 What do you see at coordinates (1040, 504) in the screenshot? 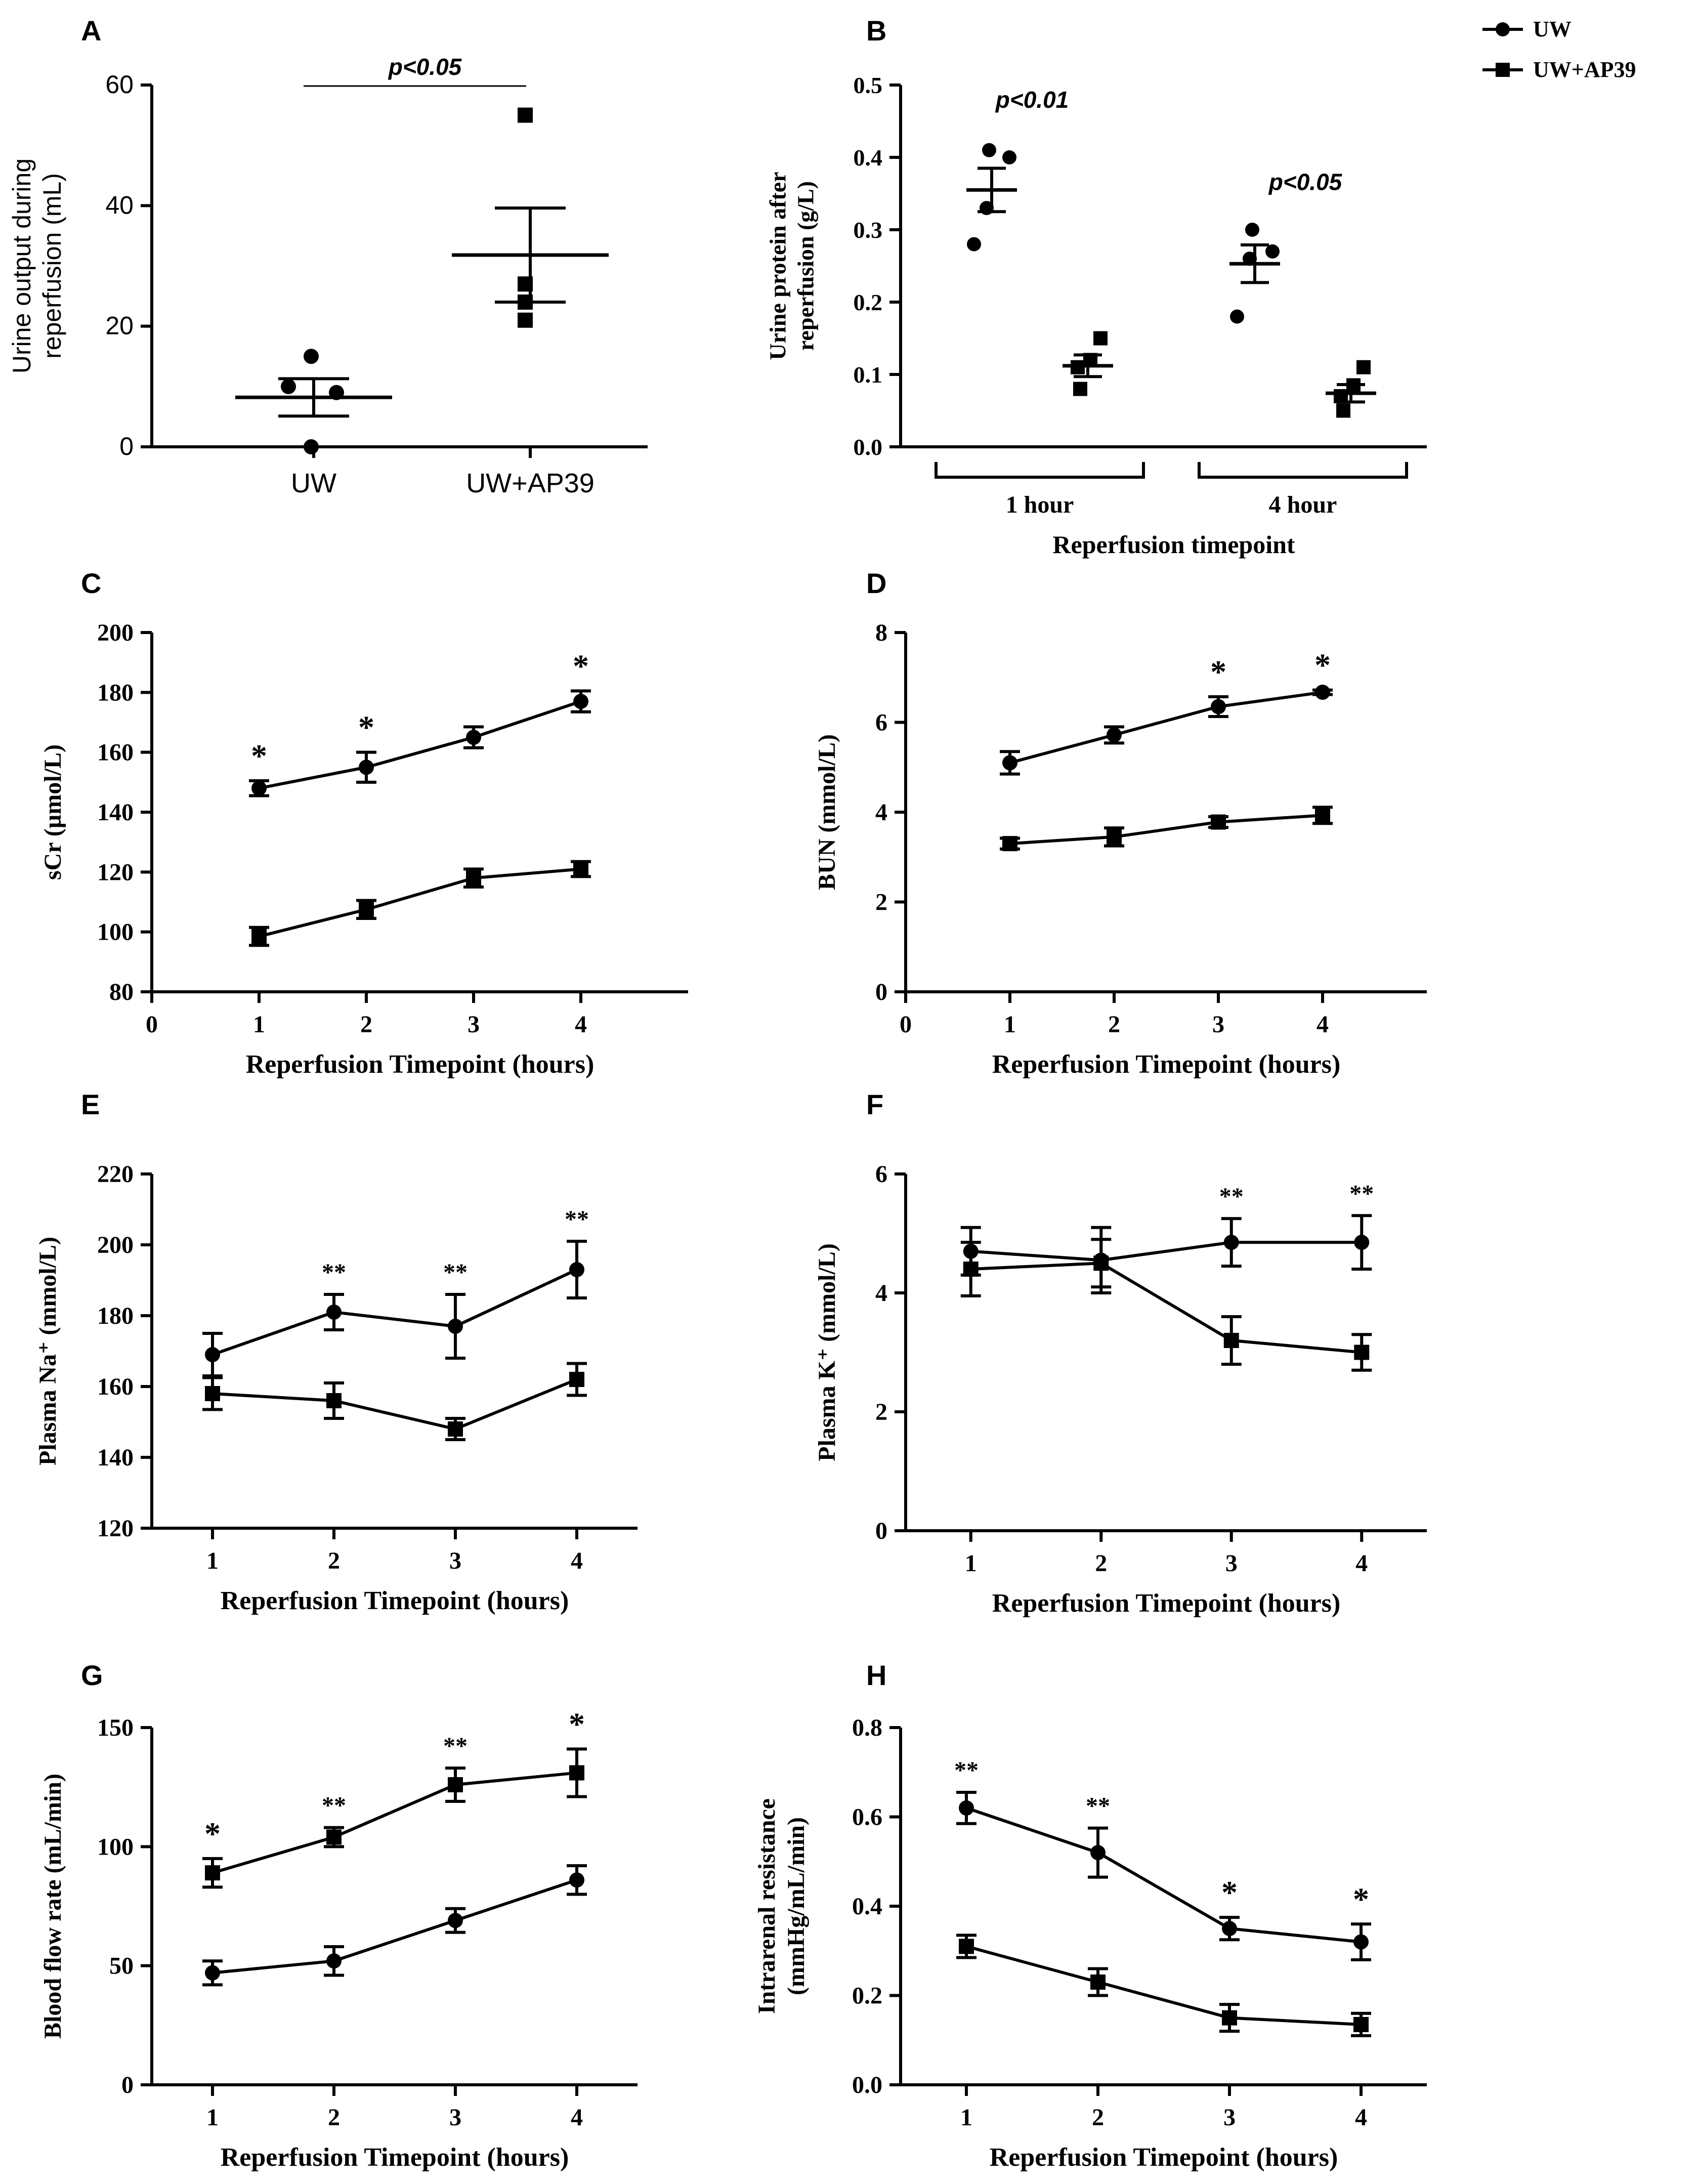
I see `x-tick-label: 1 hour` at bounding box center [1040, 504].